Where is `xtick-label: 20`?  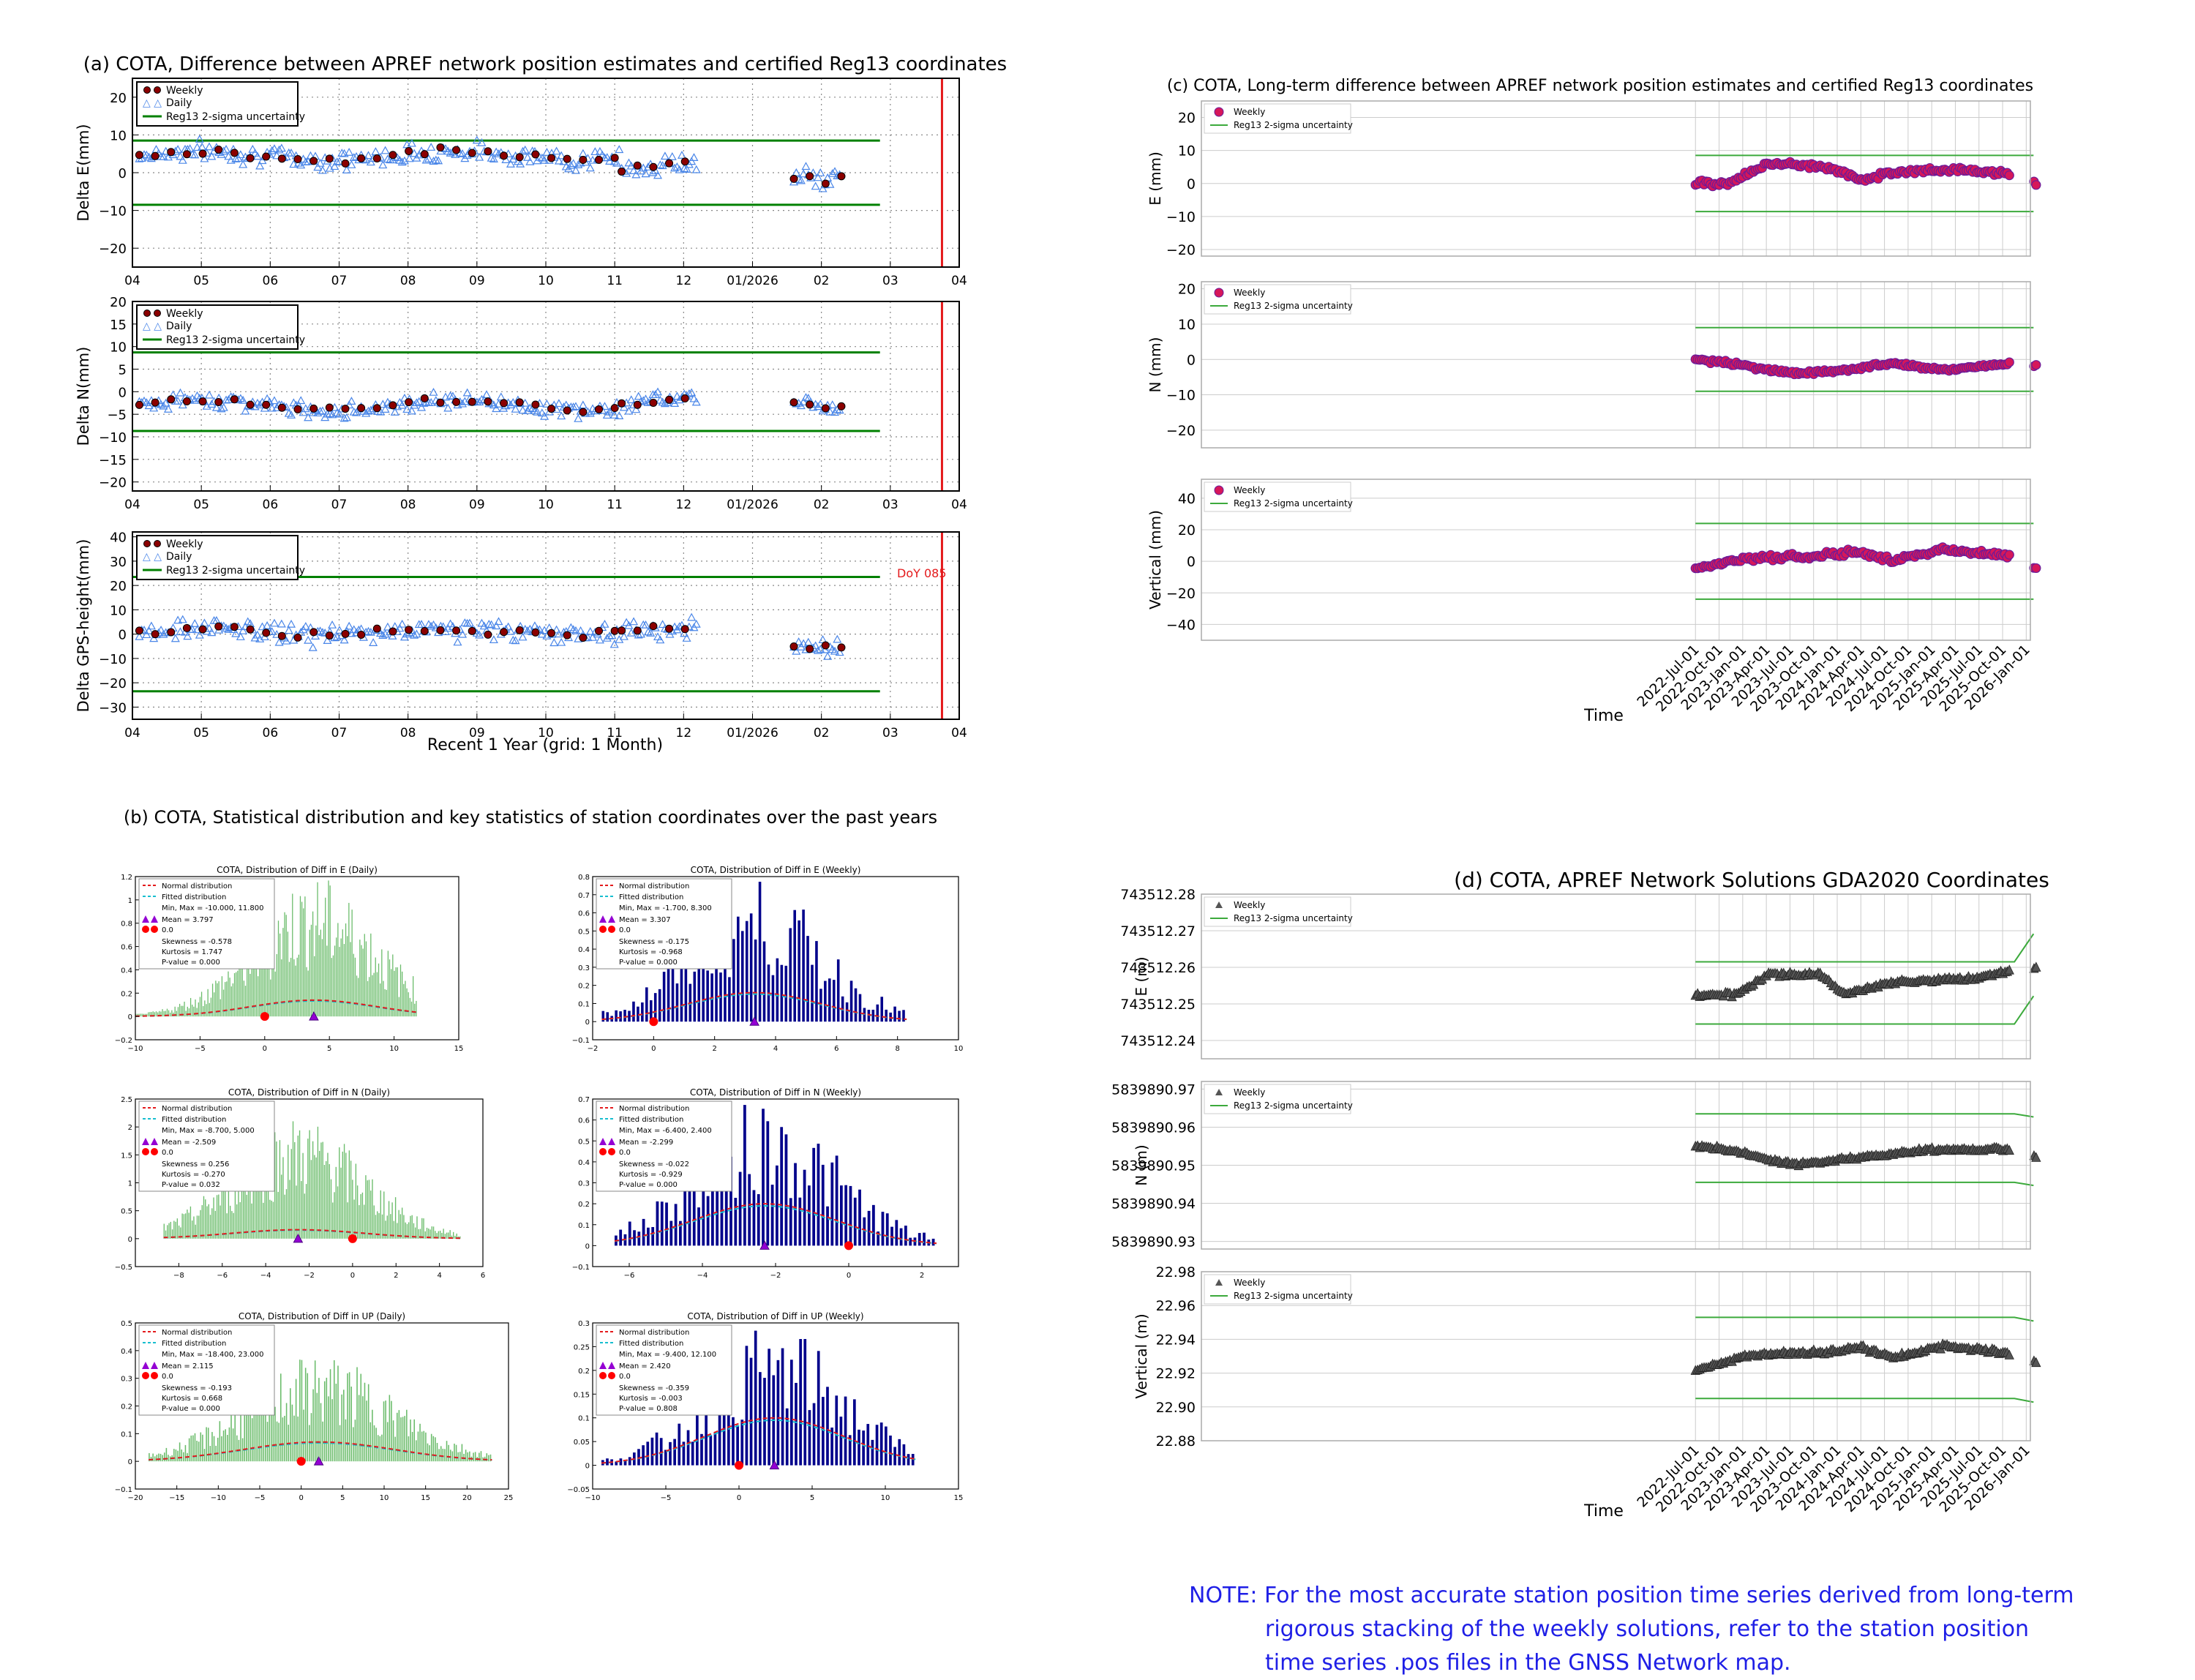
xtick-label: 20 is located at coordinates (467, 1498).